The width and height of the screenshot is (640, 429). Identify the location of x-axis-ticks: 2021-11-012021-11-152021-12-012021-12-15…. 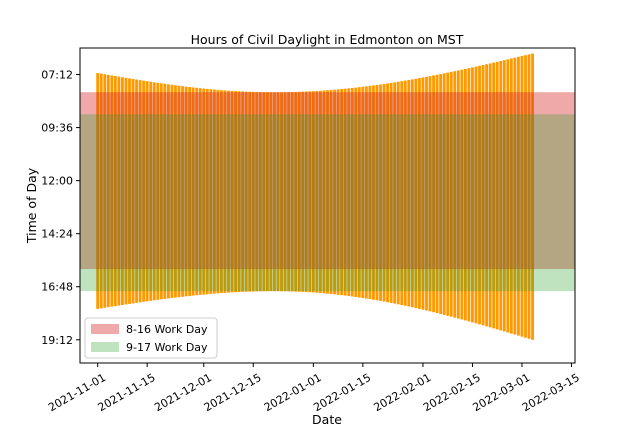
(314, 388).